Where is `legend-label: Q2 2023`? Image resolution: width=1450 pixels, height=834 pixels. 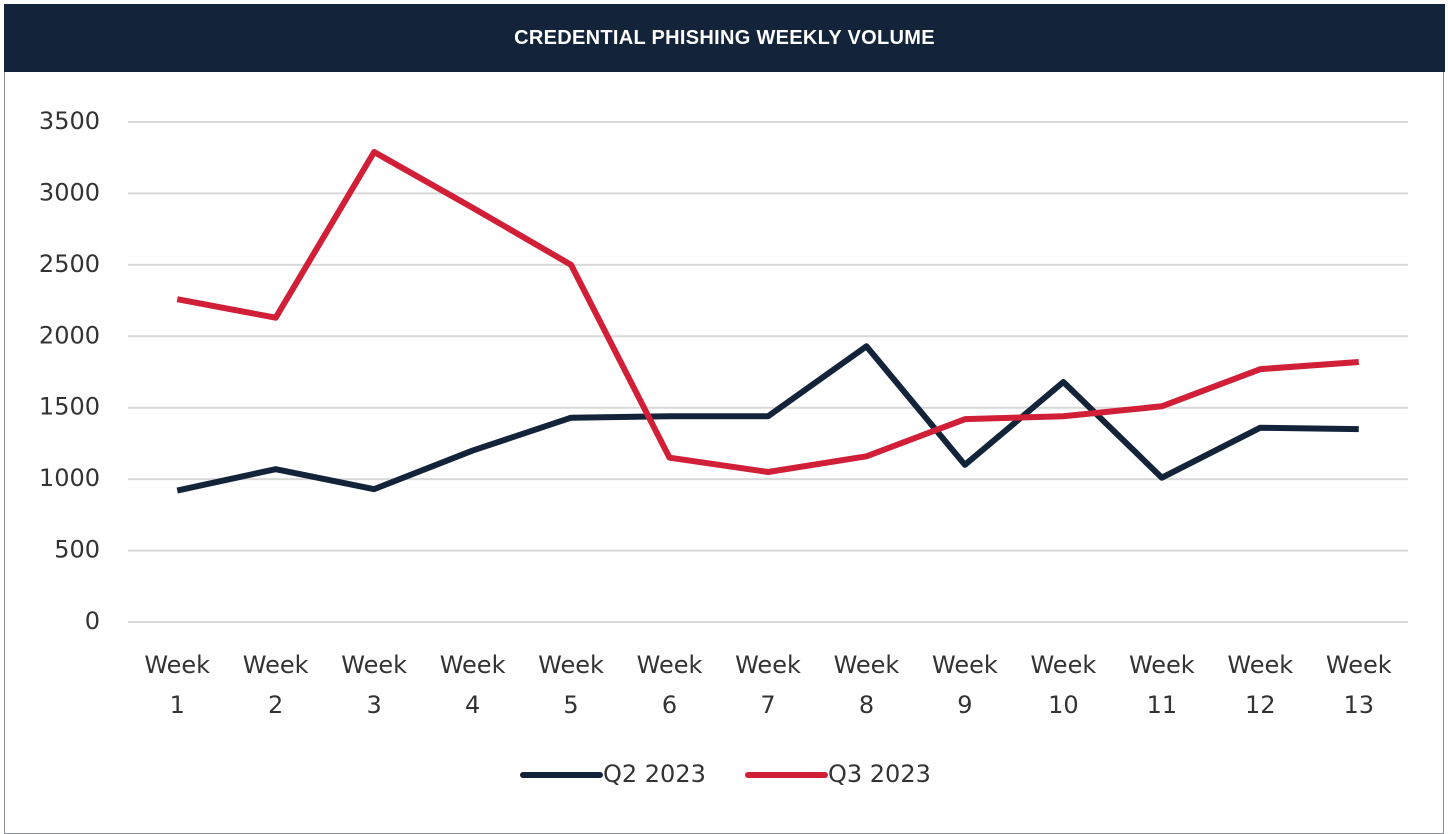
legend-label: Q2 2023 is located at coordinates (654, 774).